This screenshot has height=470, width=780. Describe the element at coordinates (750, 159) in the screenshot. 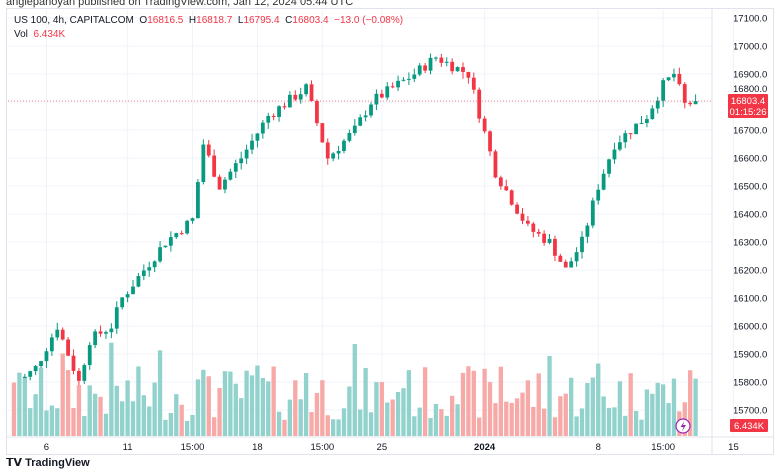

I see `y-tick-label: 16600.0` at that location.